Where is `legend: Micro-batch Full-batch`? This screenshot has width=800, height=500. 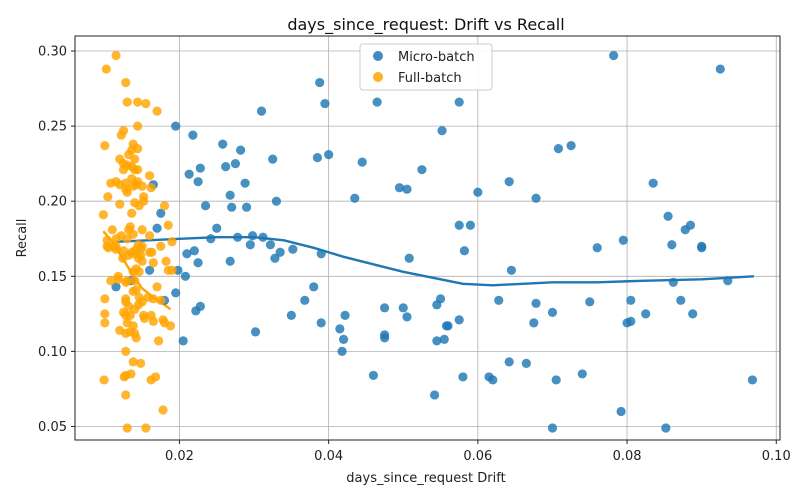 legend: Micro-batch Full-batch is located at coordinates (426, 67).